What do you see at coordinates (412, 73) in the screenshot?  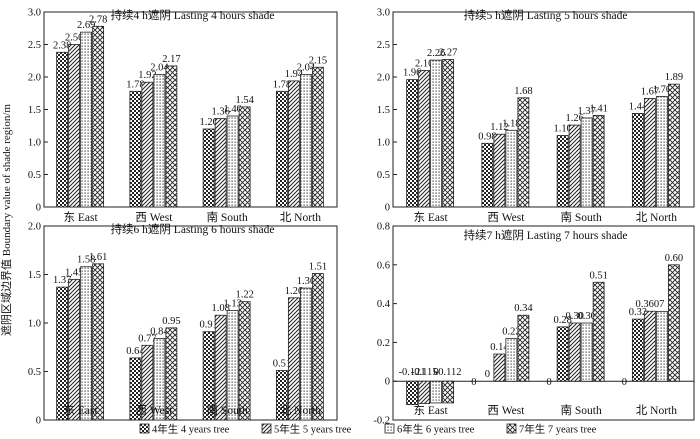 I see `data-label: 1.96` at bounding box center [412, 73].